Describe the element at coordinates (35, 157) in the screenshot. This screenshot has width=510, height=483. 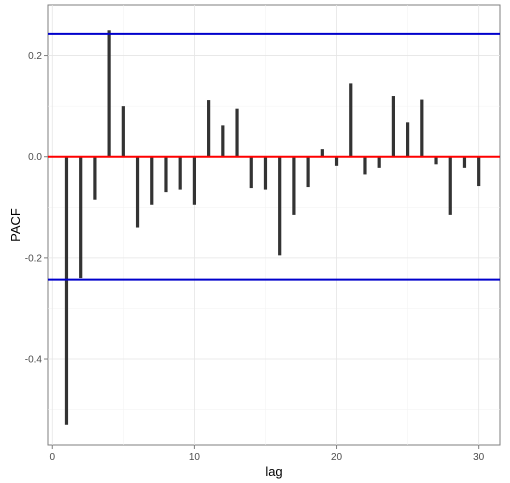
I see `y-tick-label: 0.0` at that location.